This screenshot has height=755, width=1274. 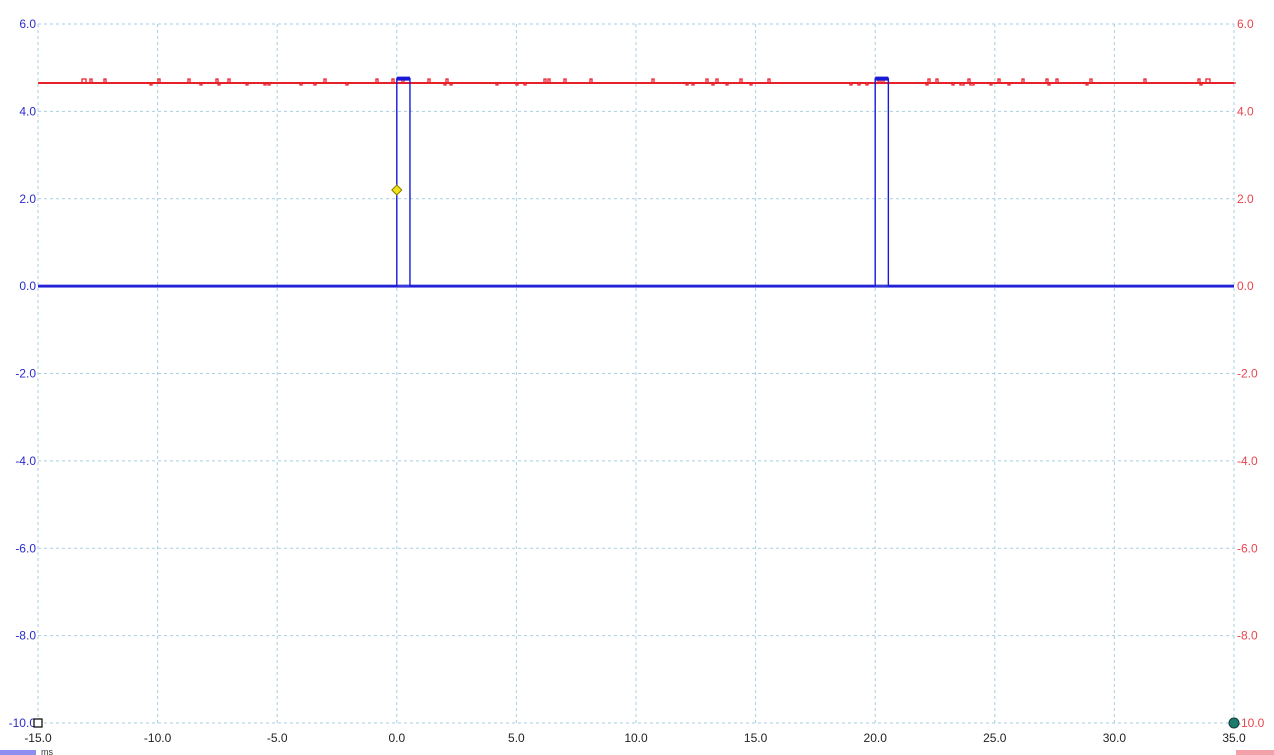 What do you see at coordinates (47, 751) in the screenshot?
I see `x-unit-label: ms` at bounding box center [47, 751].